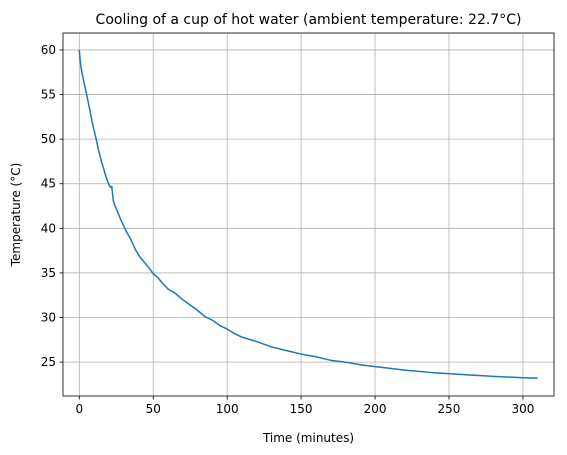 This screenshot has width=567, height=455. I want to click on y-tick-label: 40, so click(48, 228).